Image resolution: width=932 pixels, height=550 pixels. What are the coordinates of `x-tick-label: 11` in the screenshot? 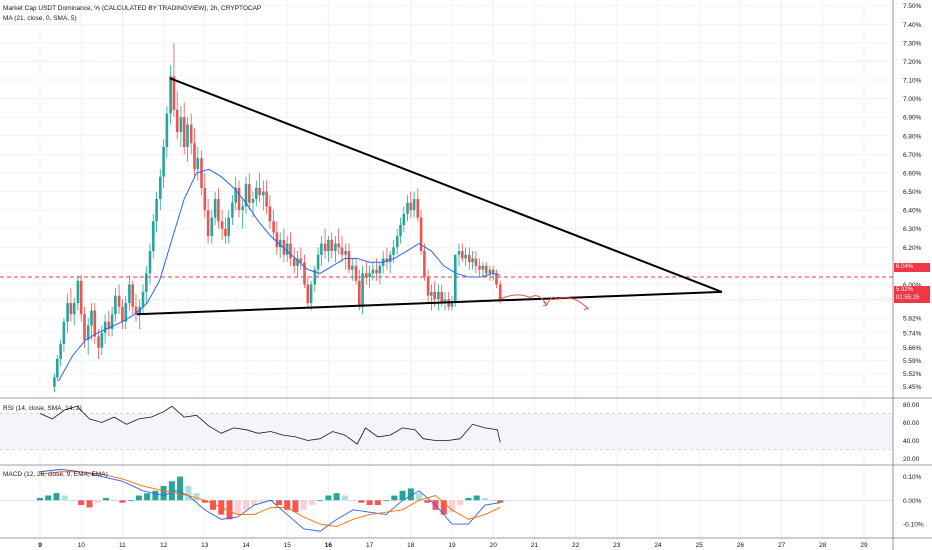 It's located at (122, 545).